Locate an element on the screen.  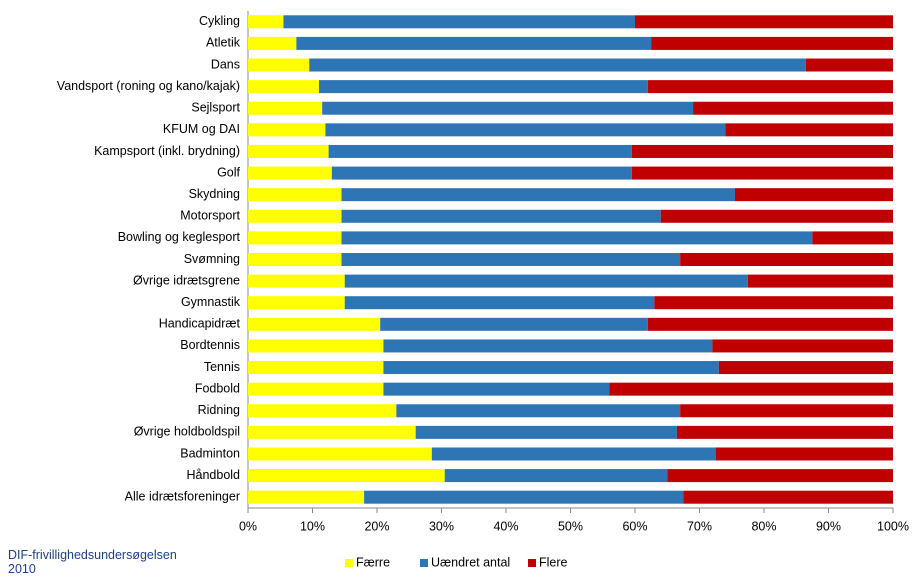
y-tick-label: Golf is located at coordinates (228, 172).